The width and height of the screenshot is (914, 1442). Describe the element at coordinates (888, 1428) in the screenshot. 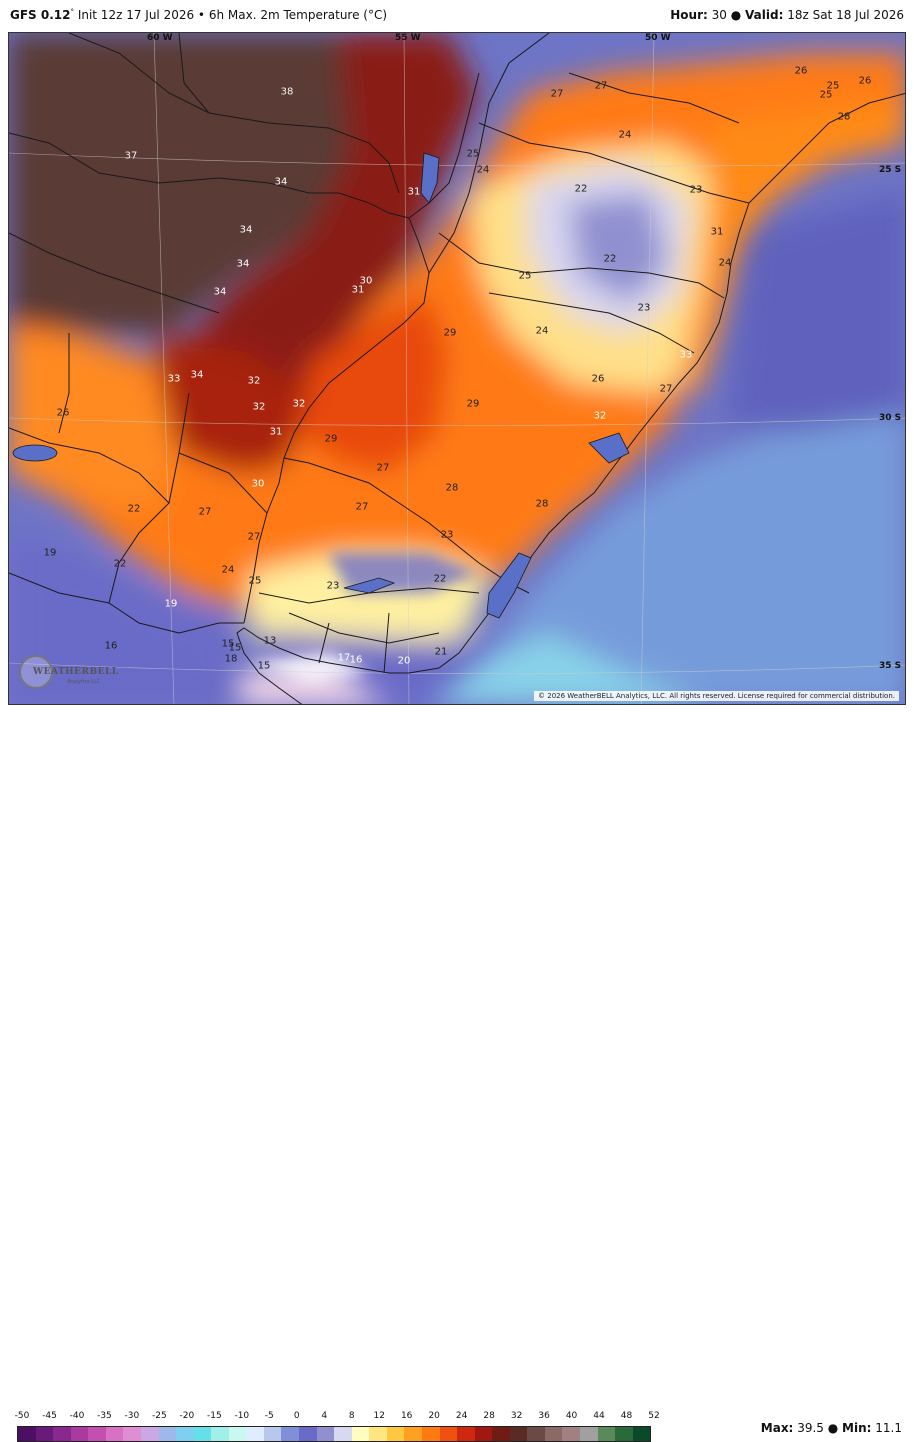

I see `min-value: 11.1` at that location.